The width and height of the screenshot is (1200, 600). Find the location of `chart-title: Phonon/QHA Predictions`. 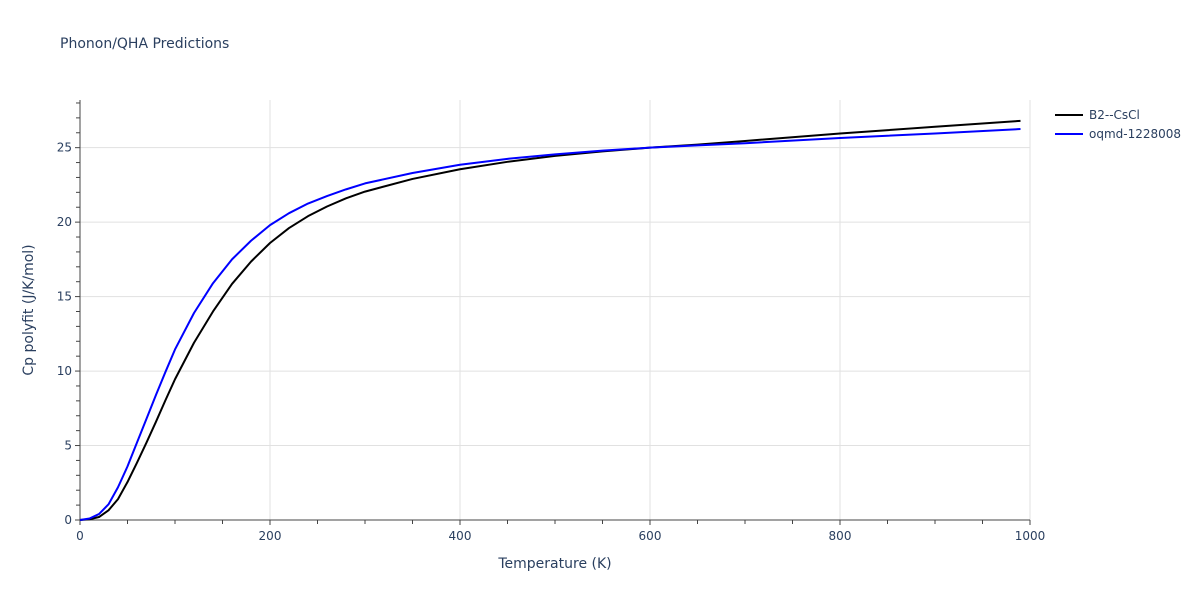

chart-title: Phonon/QHA Predictions is located at coordinates (145, 44).